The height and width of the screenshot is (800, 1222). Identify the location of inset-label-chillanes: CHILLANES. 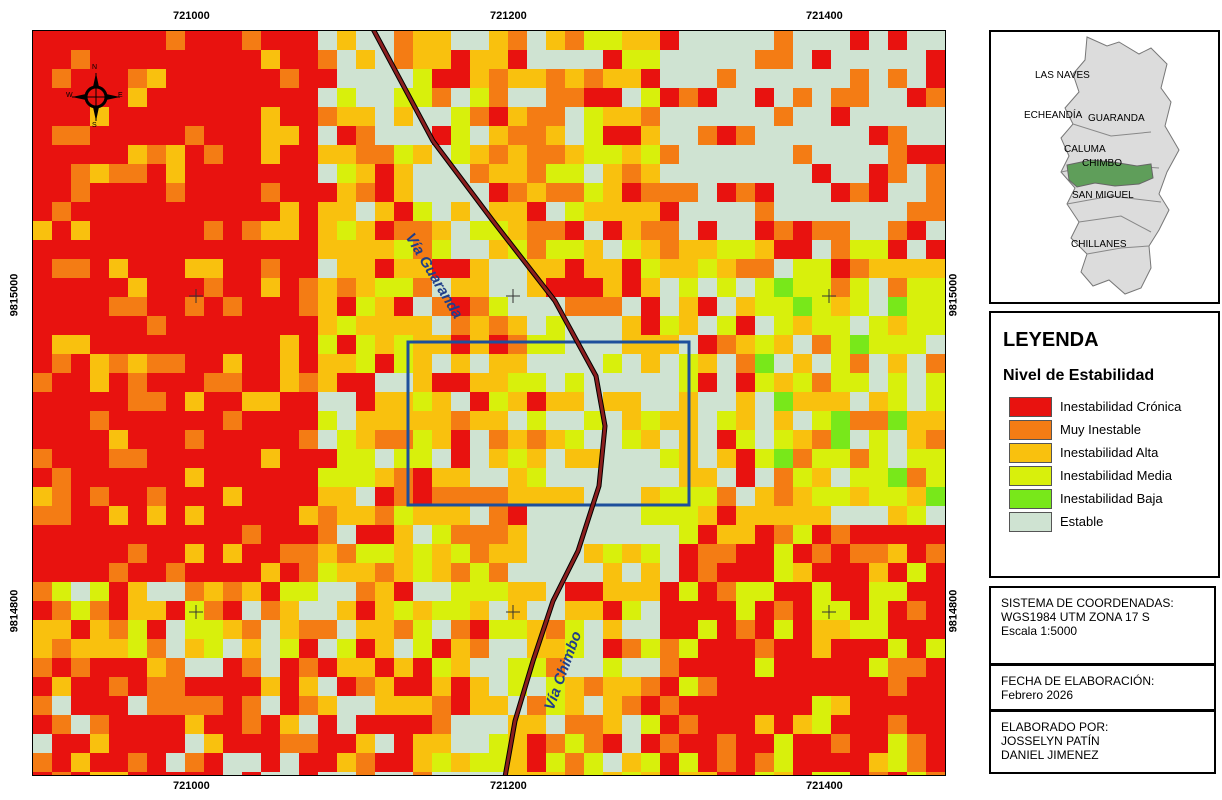
(1099, 244).